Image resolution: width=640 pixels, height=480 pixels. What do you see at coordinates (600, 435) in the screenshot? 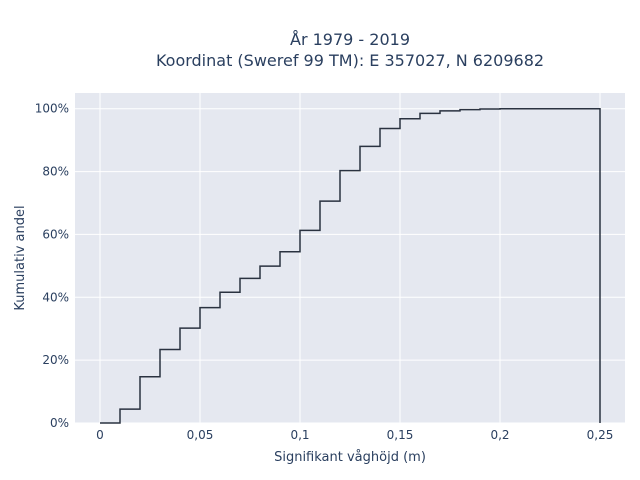
I see `x-tick-label: 0,25` at bounding box center [600, 435].